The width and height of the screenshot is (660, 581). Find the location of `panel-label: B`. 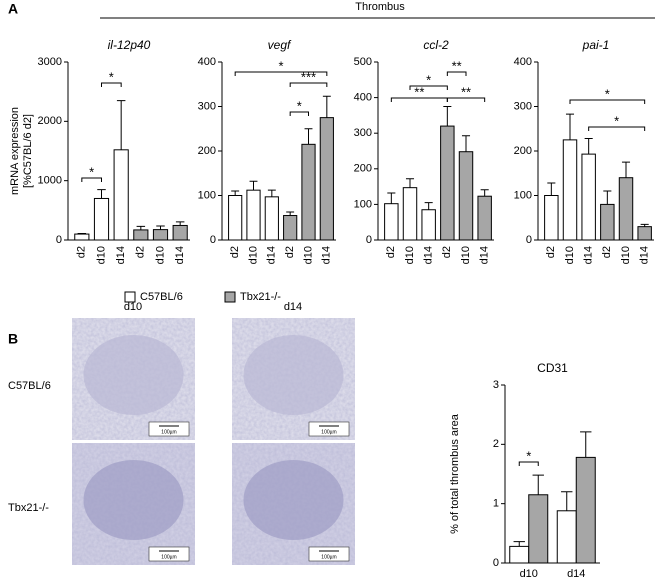

panel-label: B is located at coordinates (13, 339).